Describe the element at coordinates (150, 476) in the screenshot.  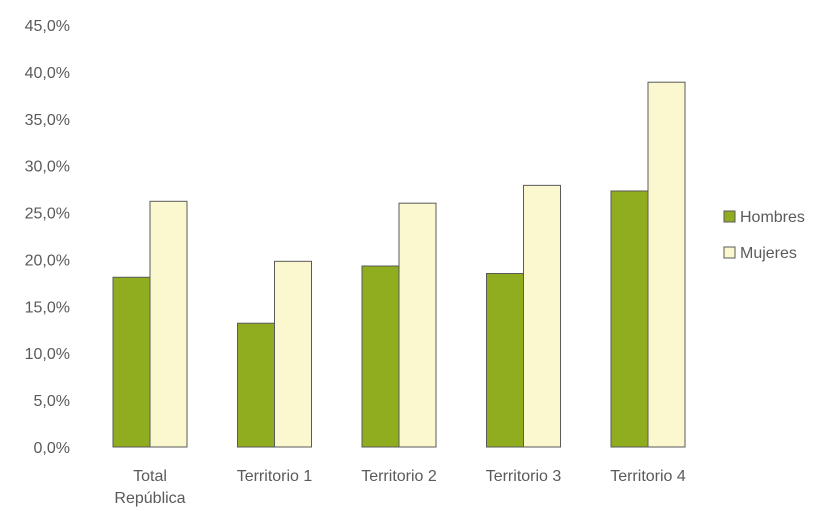
I see `x-category-label-line: Total` at that location.